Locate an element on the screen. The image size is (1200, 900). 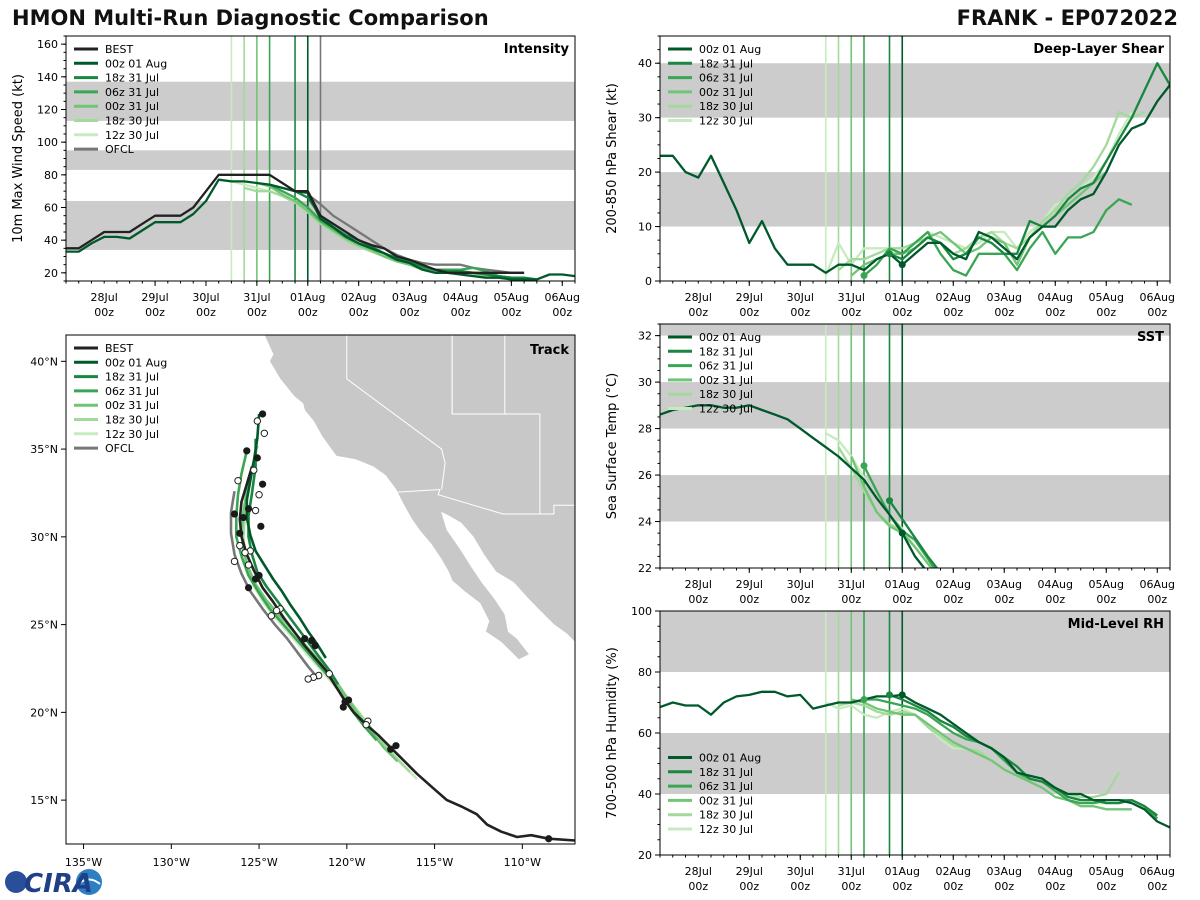
xtick-sublabel-rh-8: 00z is located at coordinates (1106, 886).